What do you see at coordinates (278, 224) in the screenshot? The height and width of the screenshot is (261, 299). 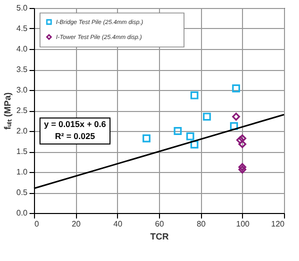 I see `x-tick-label: 120` at bounding box center [278, 224].